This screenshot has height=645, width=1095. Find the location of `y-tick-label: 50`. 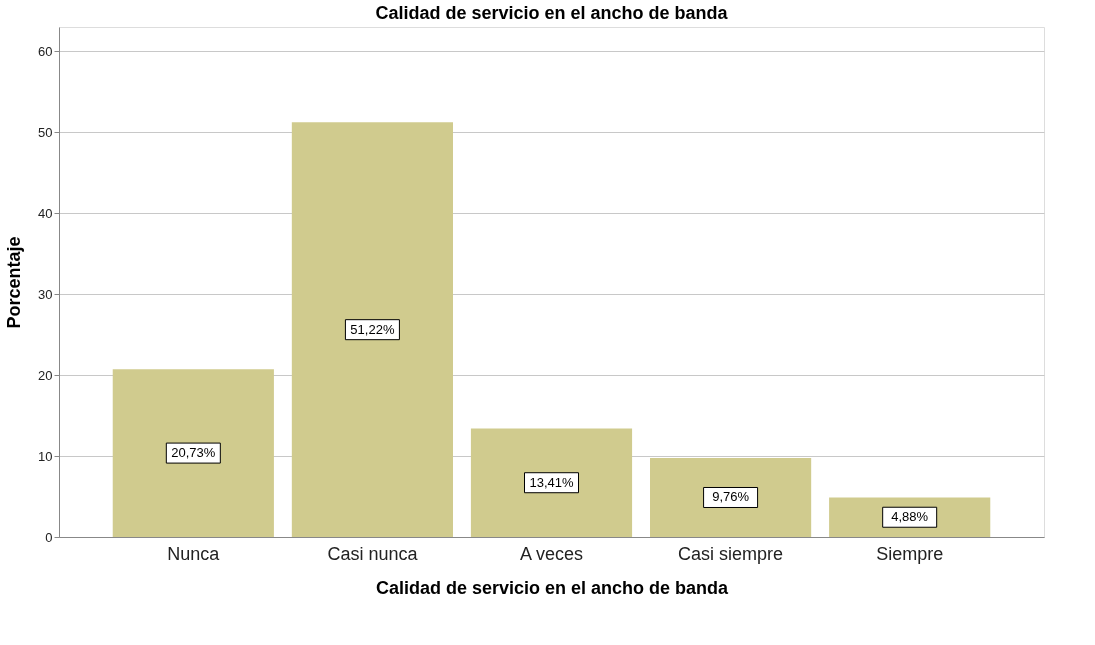

y-tick-label: 50 is located at coordinates (45, 132).